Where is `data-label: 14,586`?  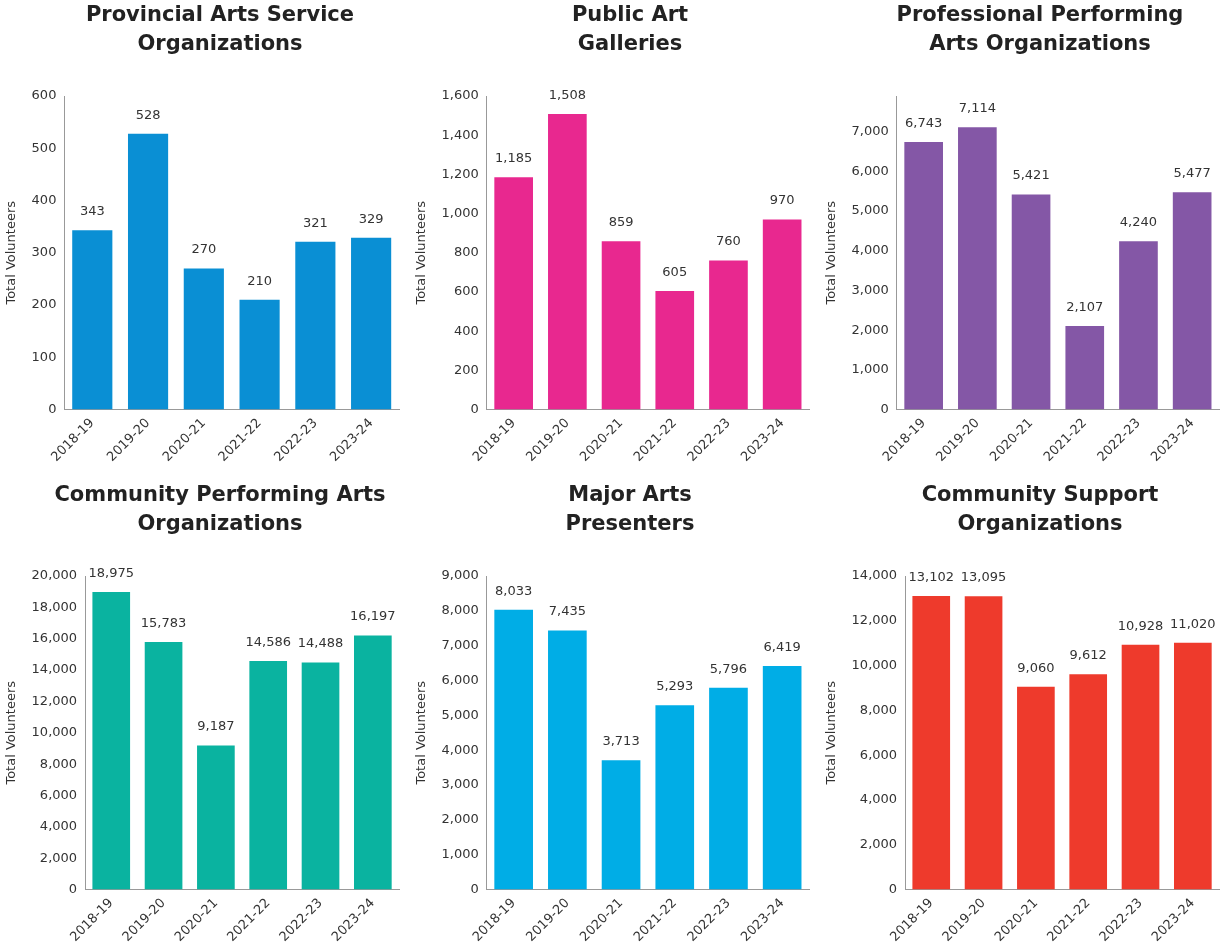
data-label: 14,586 is located at coordinates (268, 641).